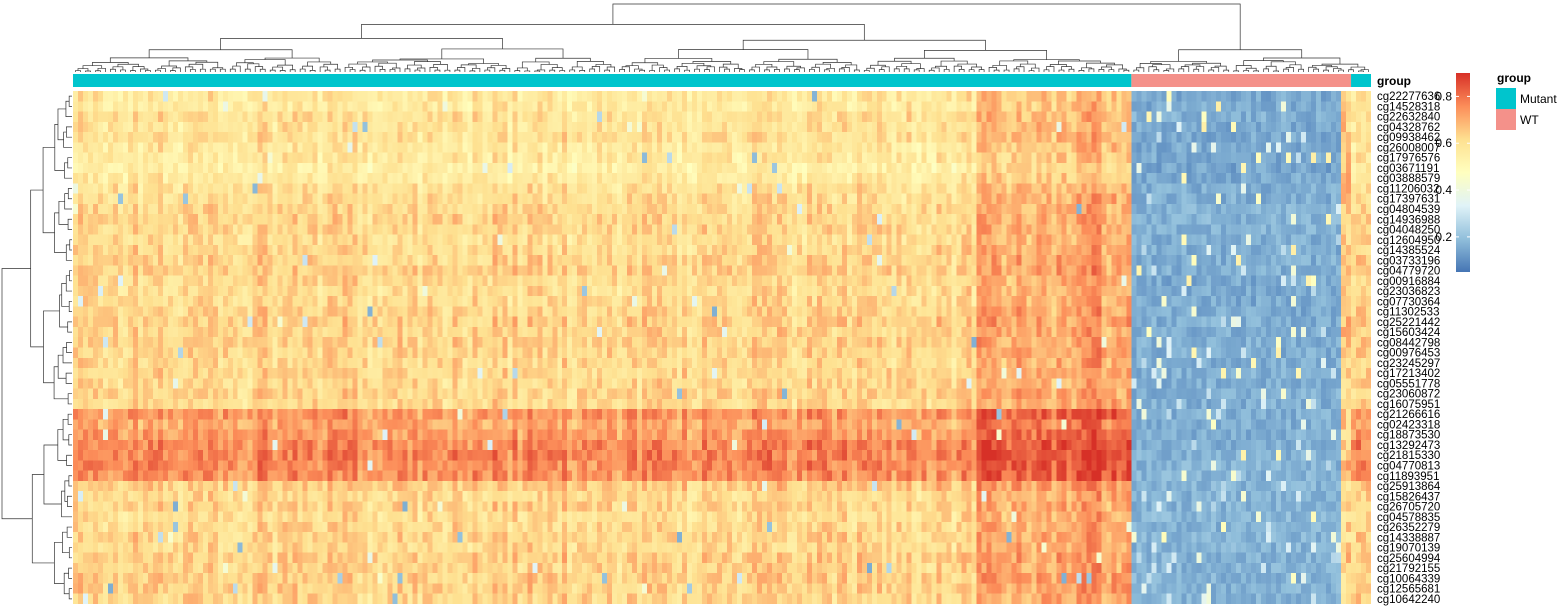 The height and width of the screenshot is (612, 1560). Describe the element at coordinates (1443, 237) in the screenshot. I see `colorbar-tick-label: 0.2` at that location.